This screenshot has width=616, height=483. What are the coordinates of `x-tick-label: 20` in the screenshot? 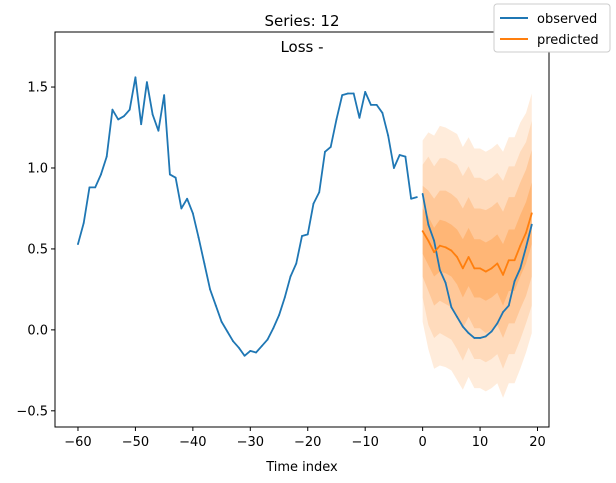 It's located at (537, 442).